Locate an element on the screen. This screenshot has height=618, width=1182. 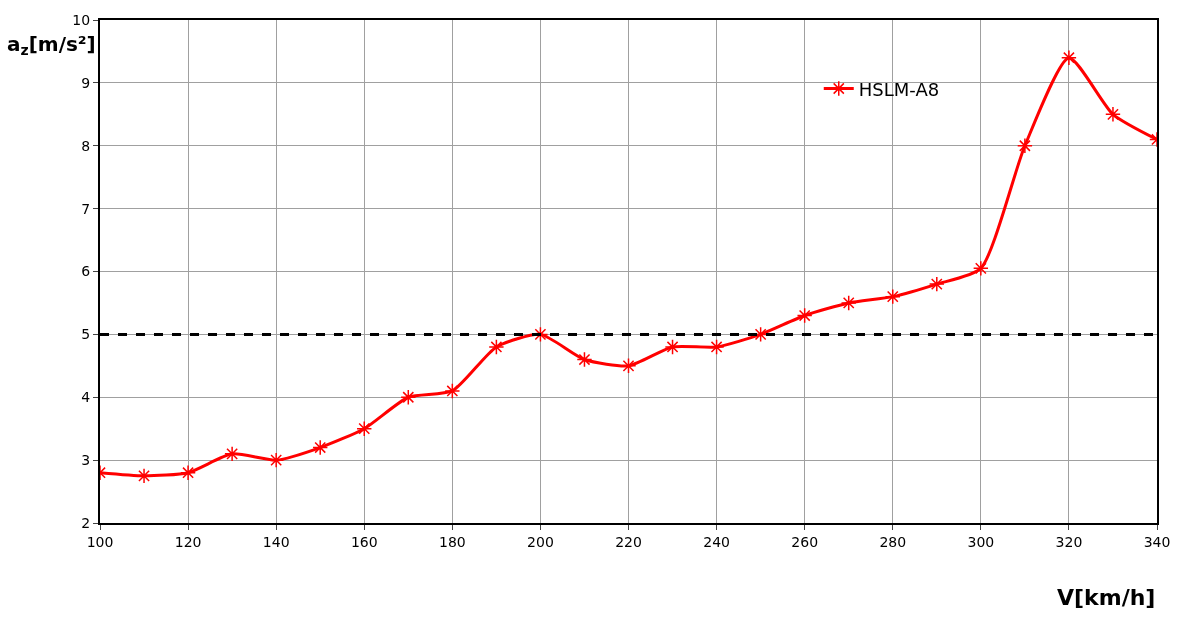
y-tick-label: 8 is located at coordinates (86, 145).